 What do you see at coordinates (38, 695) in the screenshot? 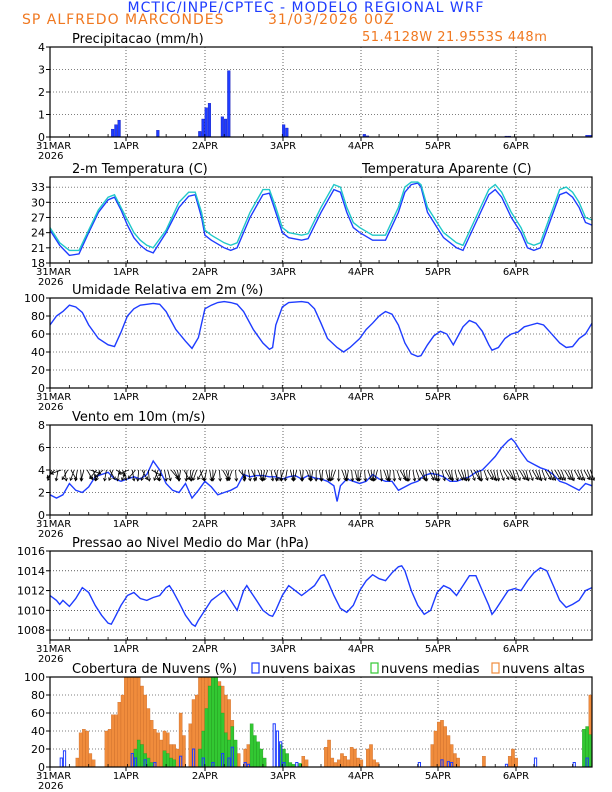
I see `clouds-y-tick-label: 80` at bounding box center [38, 695].